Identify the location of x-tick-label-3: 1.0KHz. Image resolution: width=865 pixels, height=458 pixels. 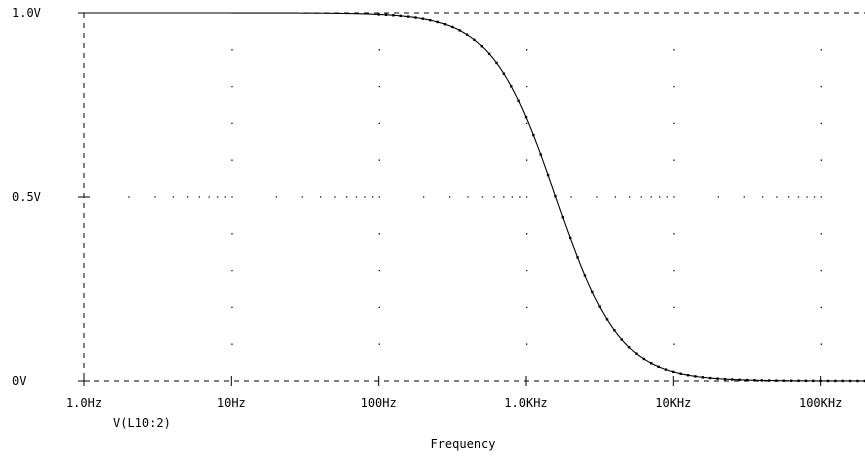
(525, 403).